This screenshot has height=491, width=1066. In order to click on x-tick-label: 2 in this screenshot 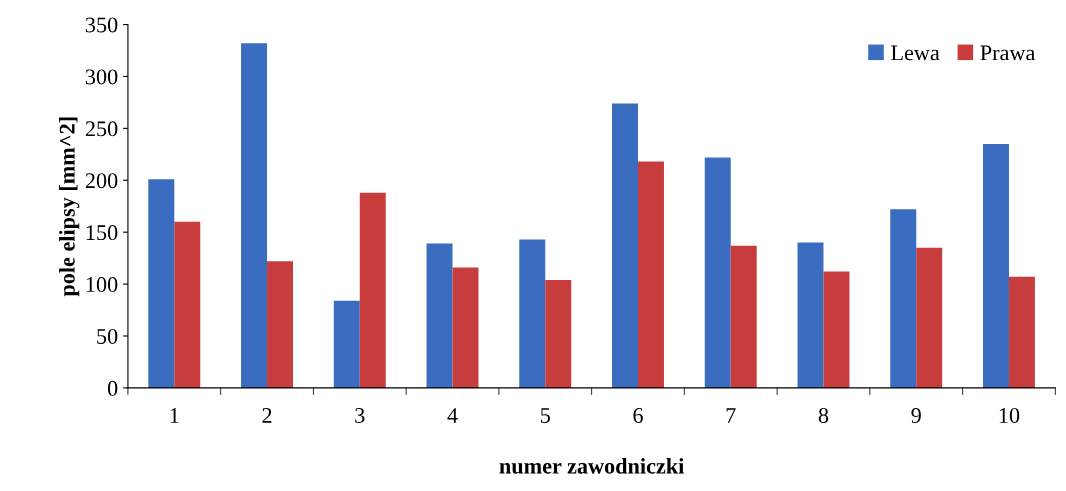, I will do `click(267, 415)`.